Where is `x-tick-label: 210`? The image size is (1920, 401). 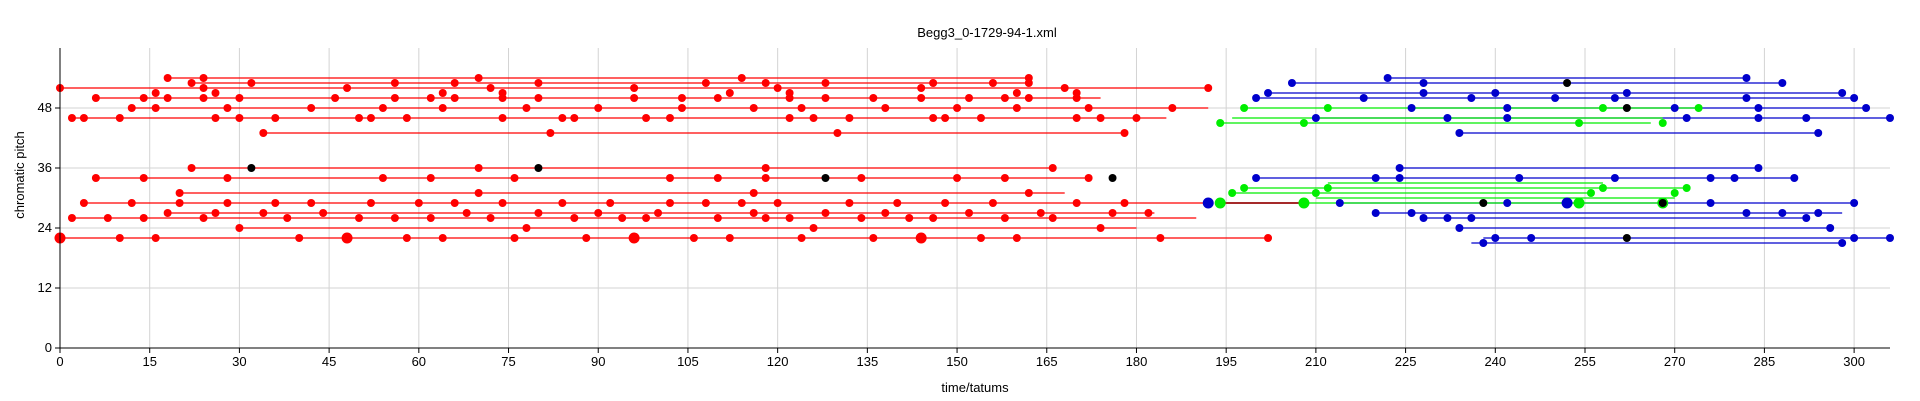
x-tick-label: 210 is located at coordinates (1316, 361).